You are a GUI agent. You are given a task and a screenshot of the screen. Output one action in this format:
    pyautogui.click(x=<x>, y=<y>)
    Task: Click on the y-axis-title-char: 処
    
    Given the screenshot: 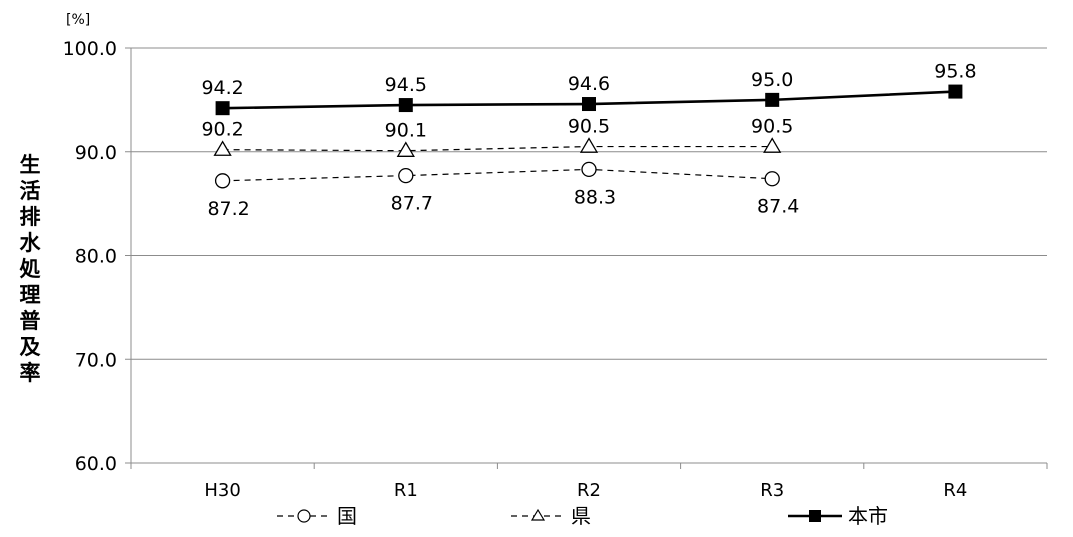 What is the action you would take?
    pyautogui.click(x=31, y=269)
    